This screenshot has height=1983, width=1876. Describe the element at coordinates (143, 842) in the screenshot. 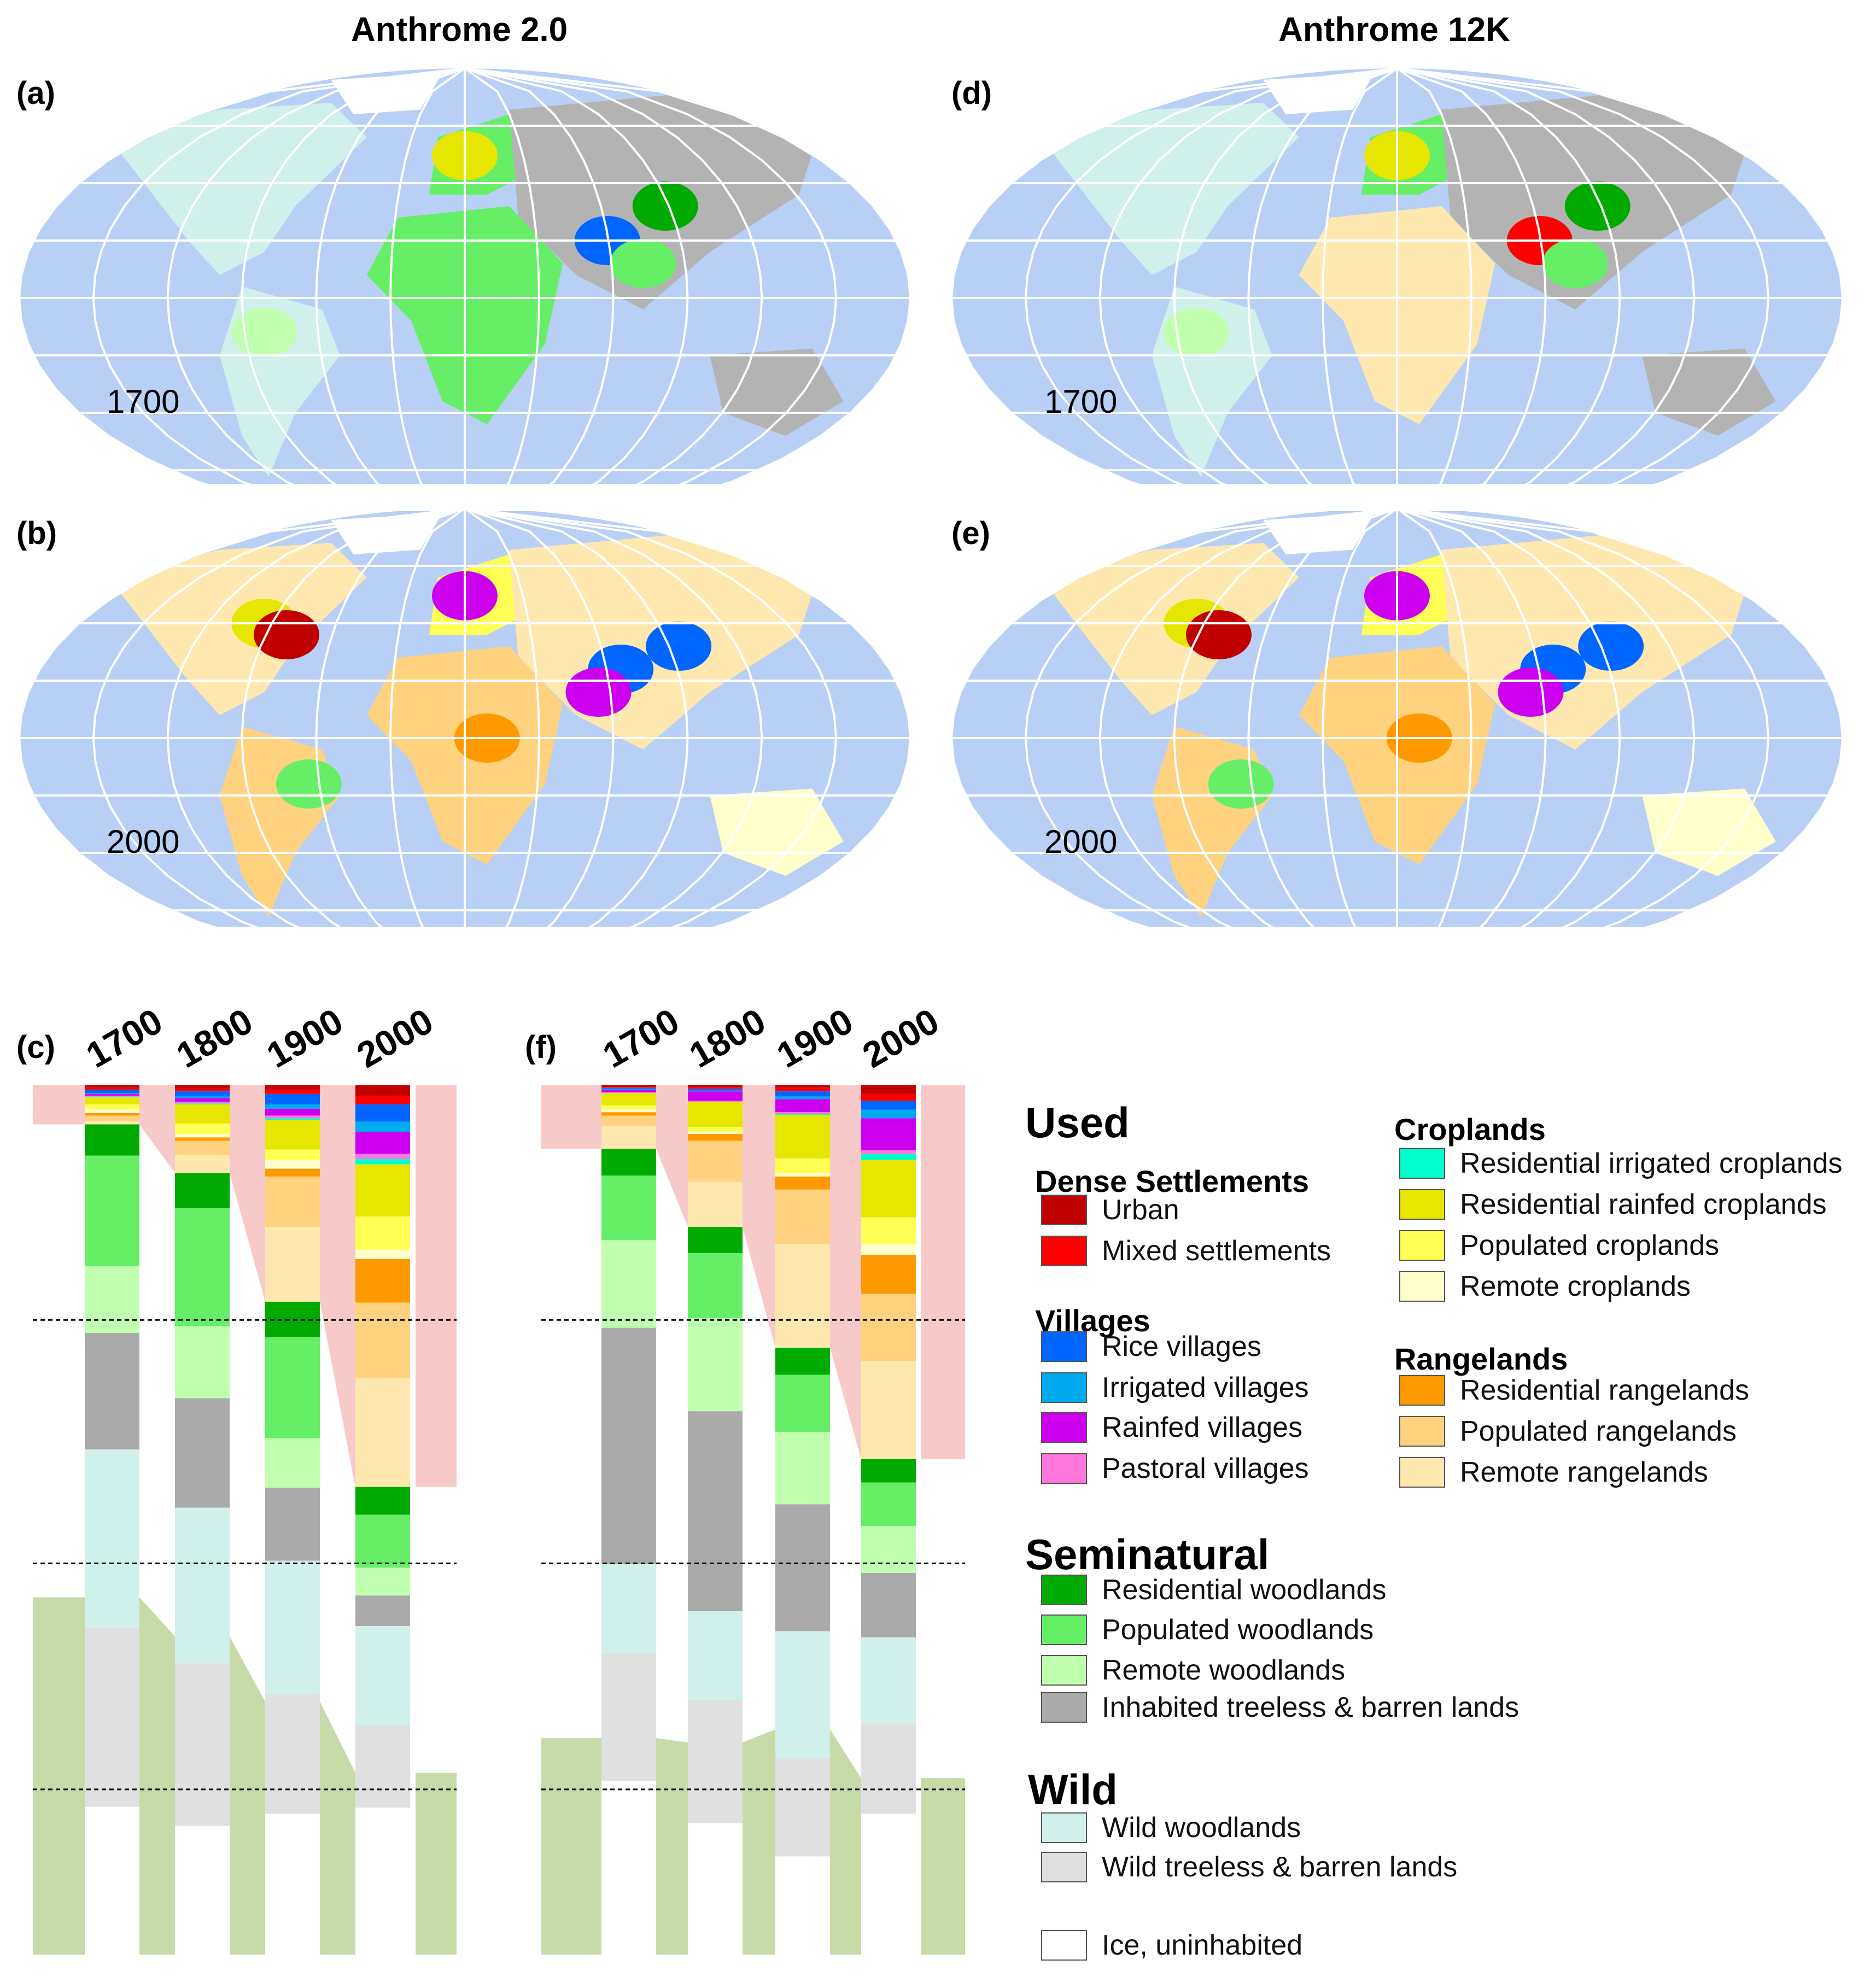

I see `map-year-b: 2000` at that location.